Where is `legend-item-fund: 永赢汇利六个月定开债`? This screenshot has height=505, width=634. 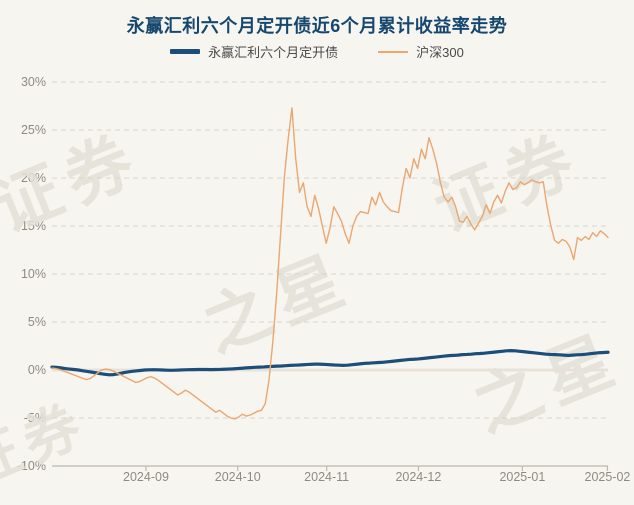
legend-item-fund: 永赢汇利六个月定开债 is located at coordinates (254, 51).